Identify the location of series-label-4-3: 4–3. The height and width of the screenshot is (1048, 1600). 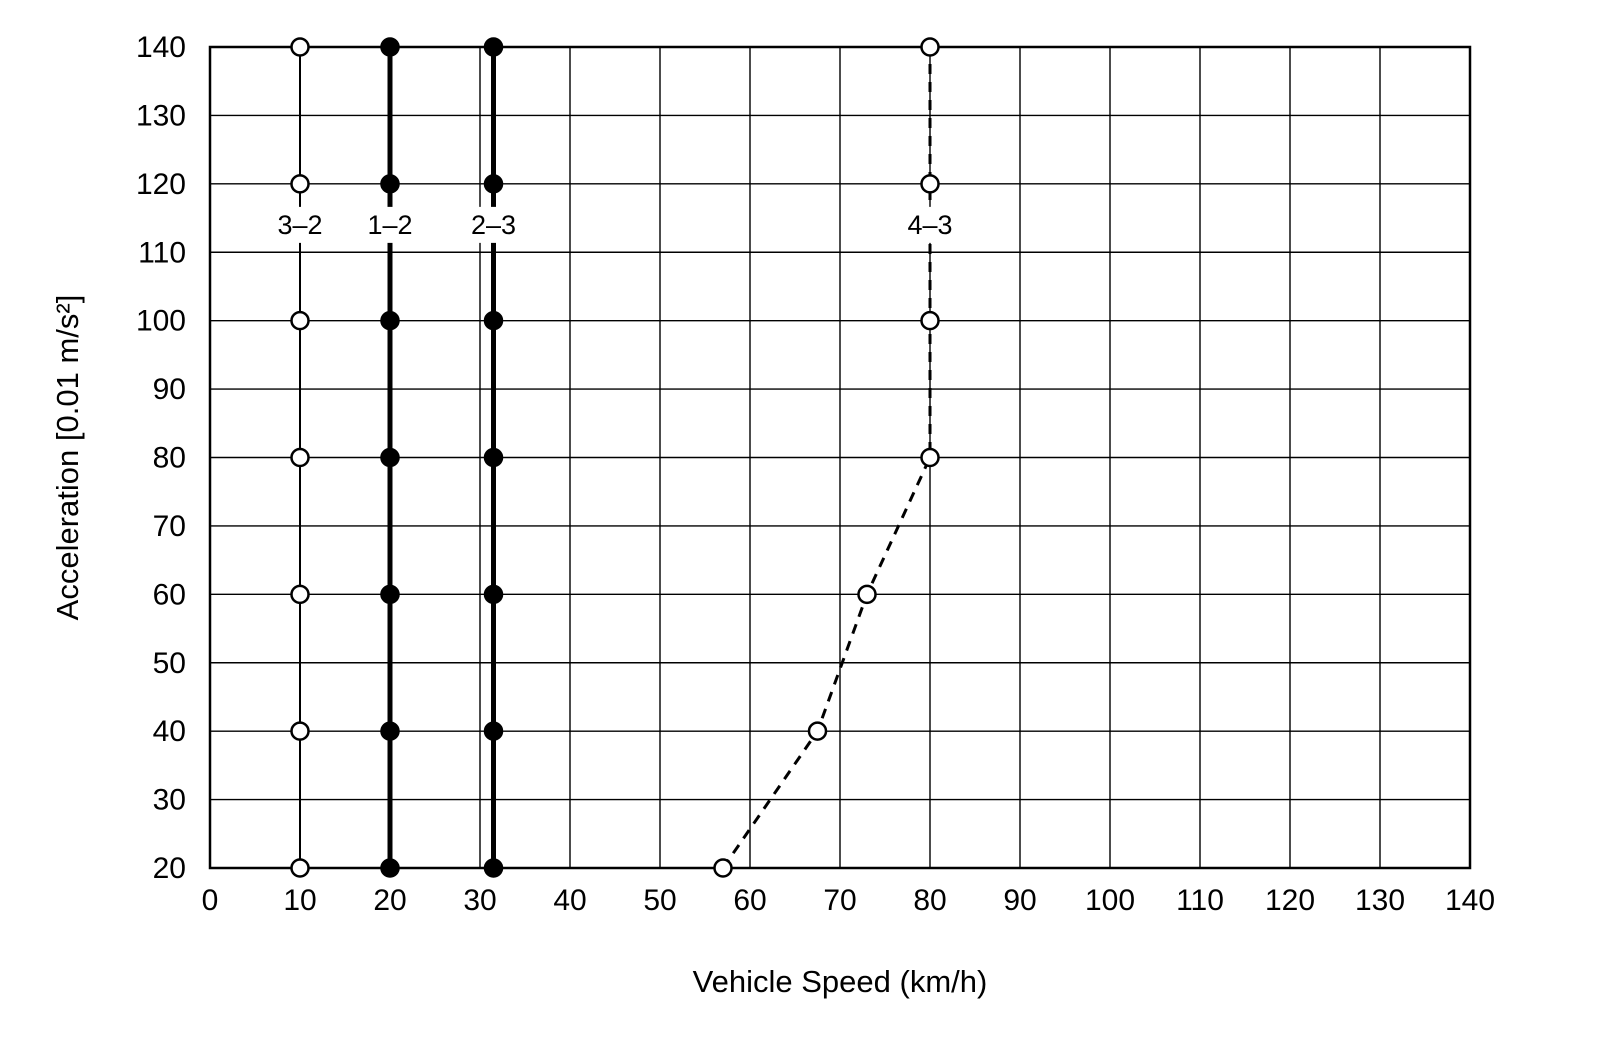
(929, 225).